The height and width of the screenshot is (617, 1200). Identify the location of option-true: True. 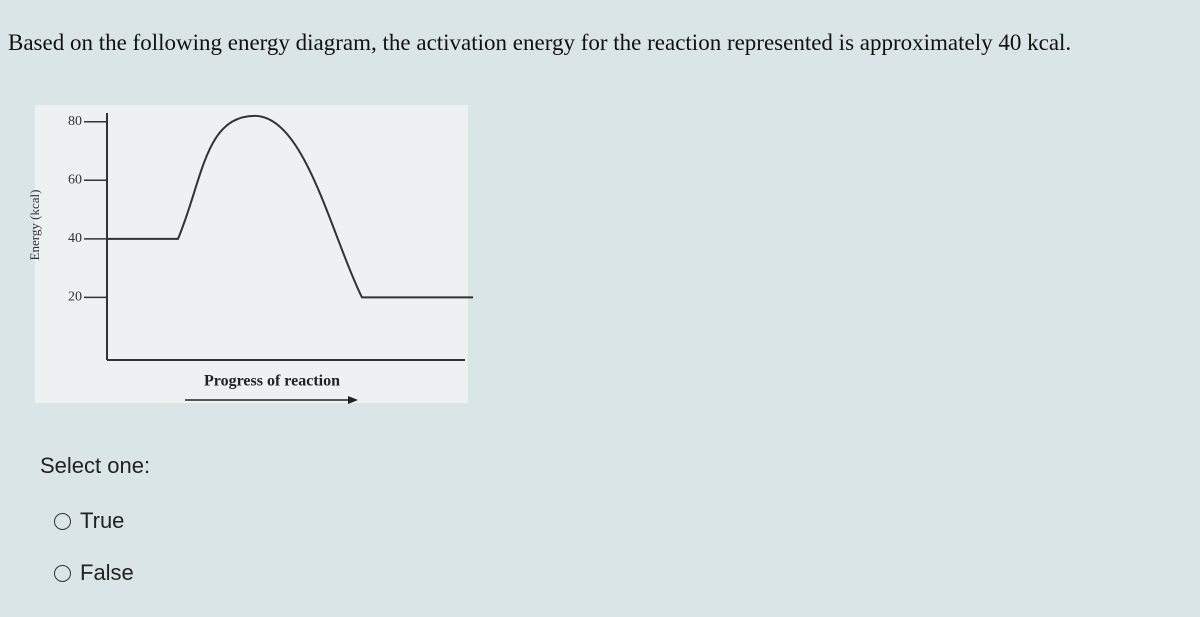
(89, 521).